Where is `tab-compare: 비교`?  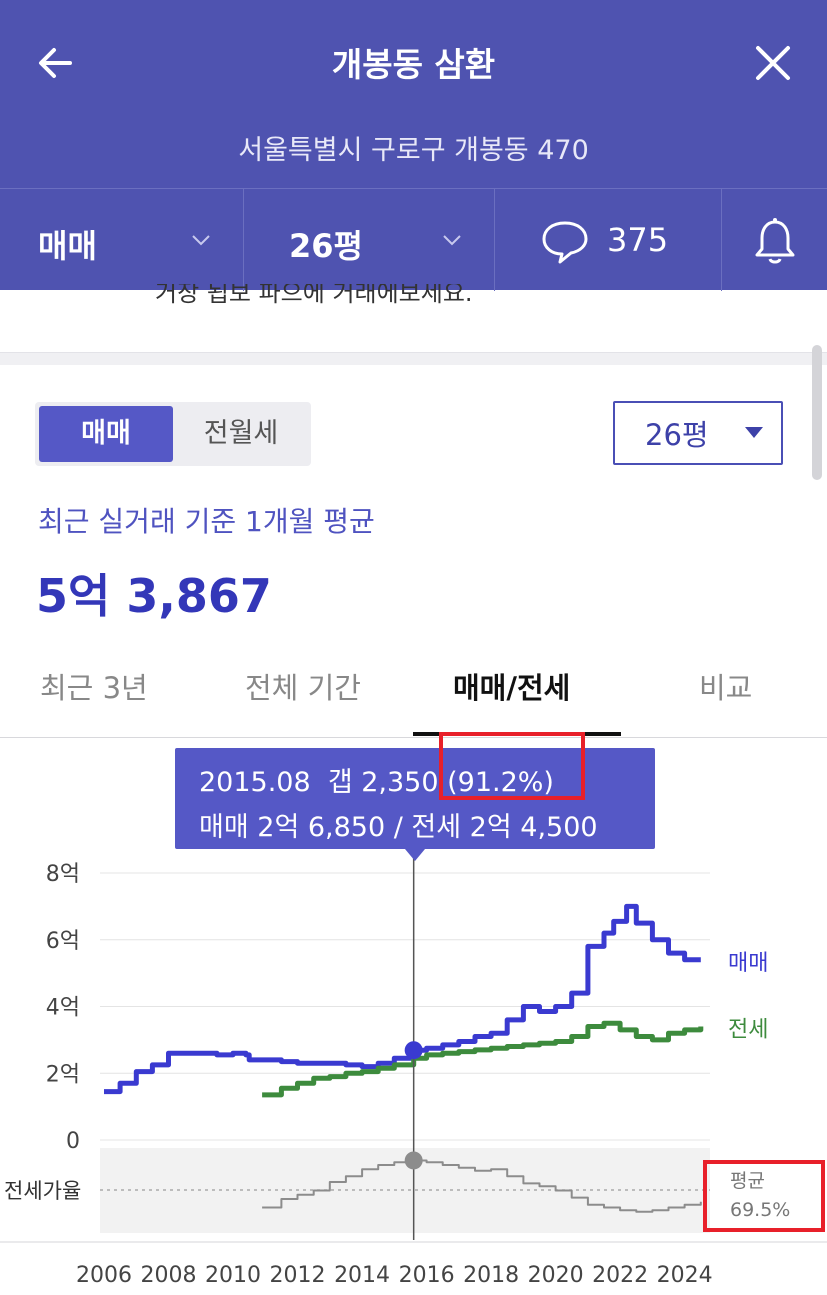
tab-compare: 비교 is located at coordinates (726, 688).